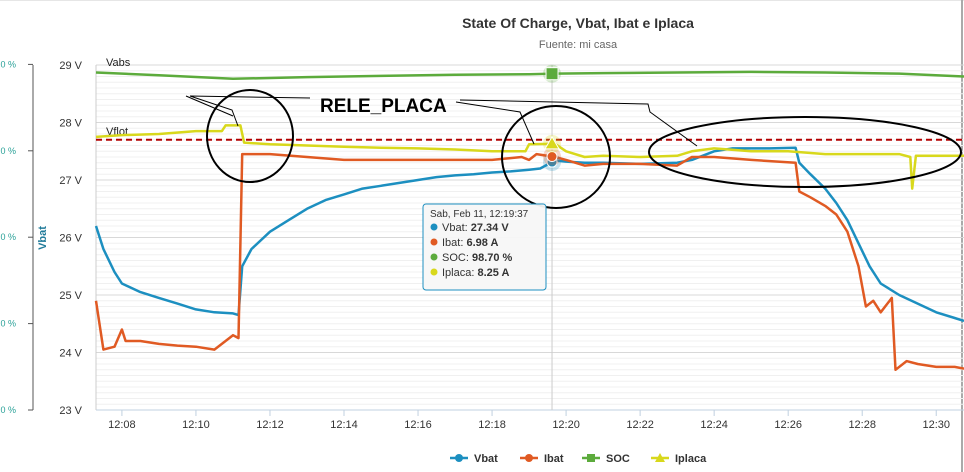  I want to click on y-tick-label: 28 V, so click(70, 124).